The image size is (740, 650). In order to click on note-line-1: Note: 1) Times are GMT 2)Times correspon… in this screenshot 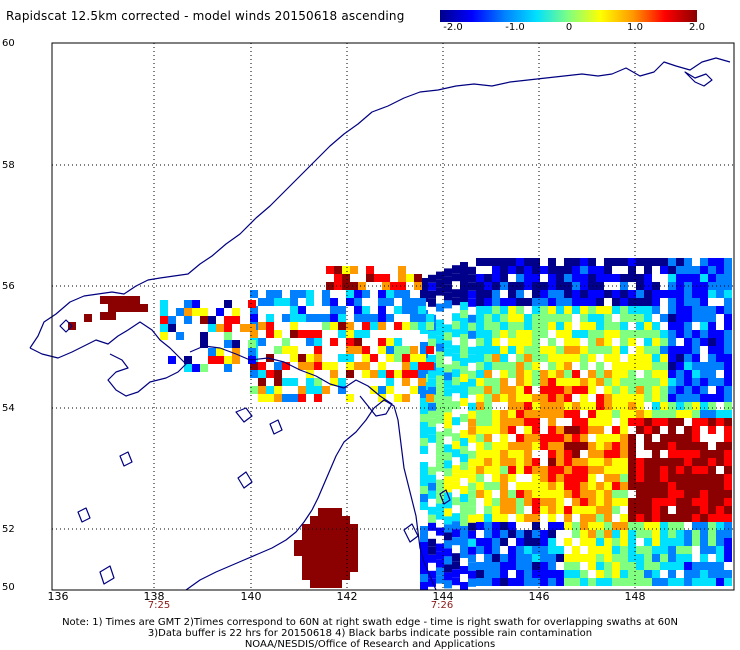, I will do `click(370, 622)`.